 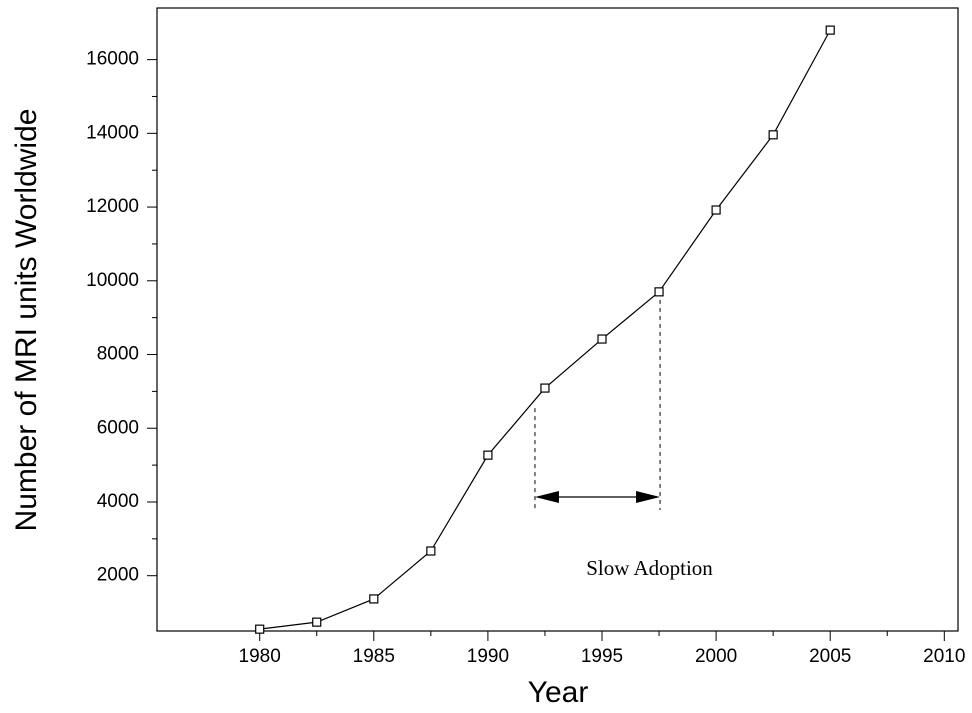 What do you see at coordinates (112, 132) in the screenshot?
I see `y-tick-label: 14000` at bounding box center [112, 132].